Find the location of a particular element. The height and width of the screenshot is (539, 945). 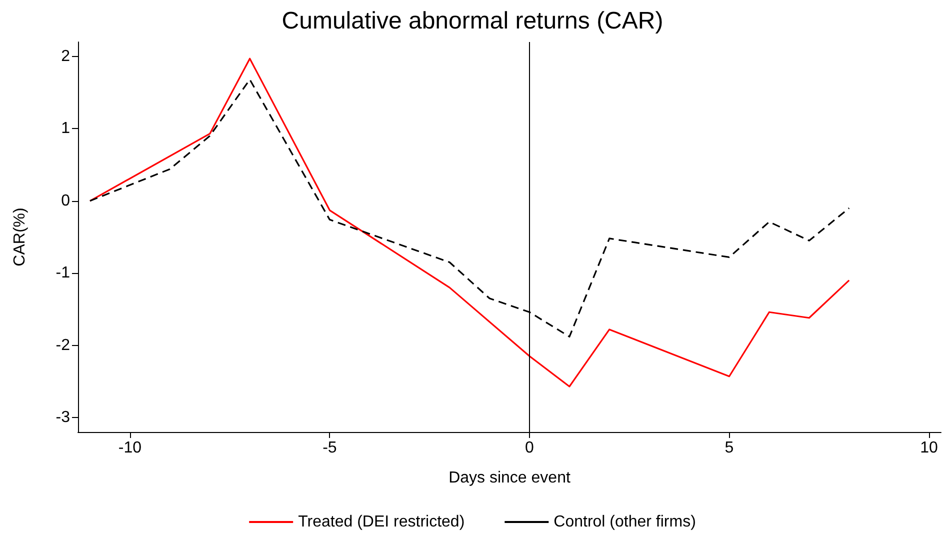

x-tick-label: 0 is located at coordinates (529, 448).